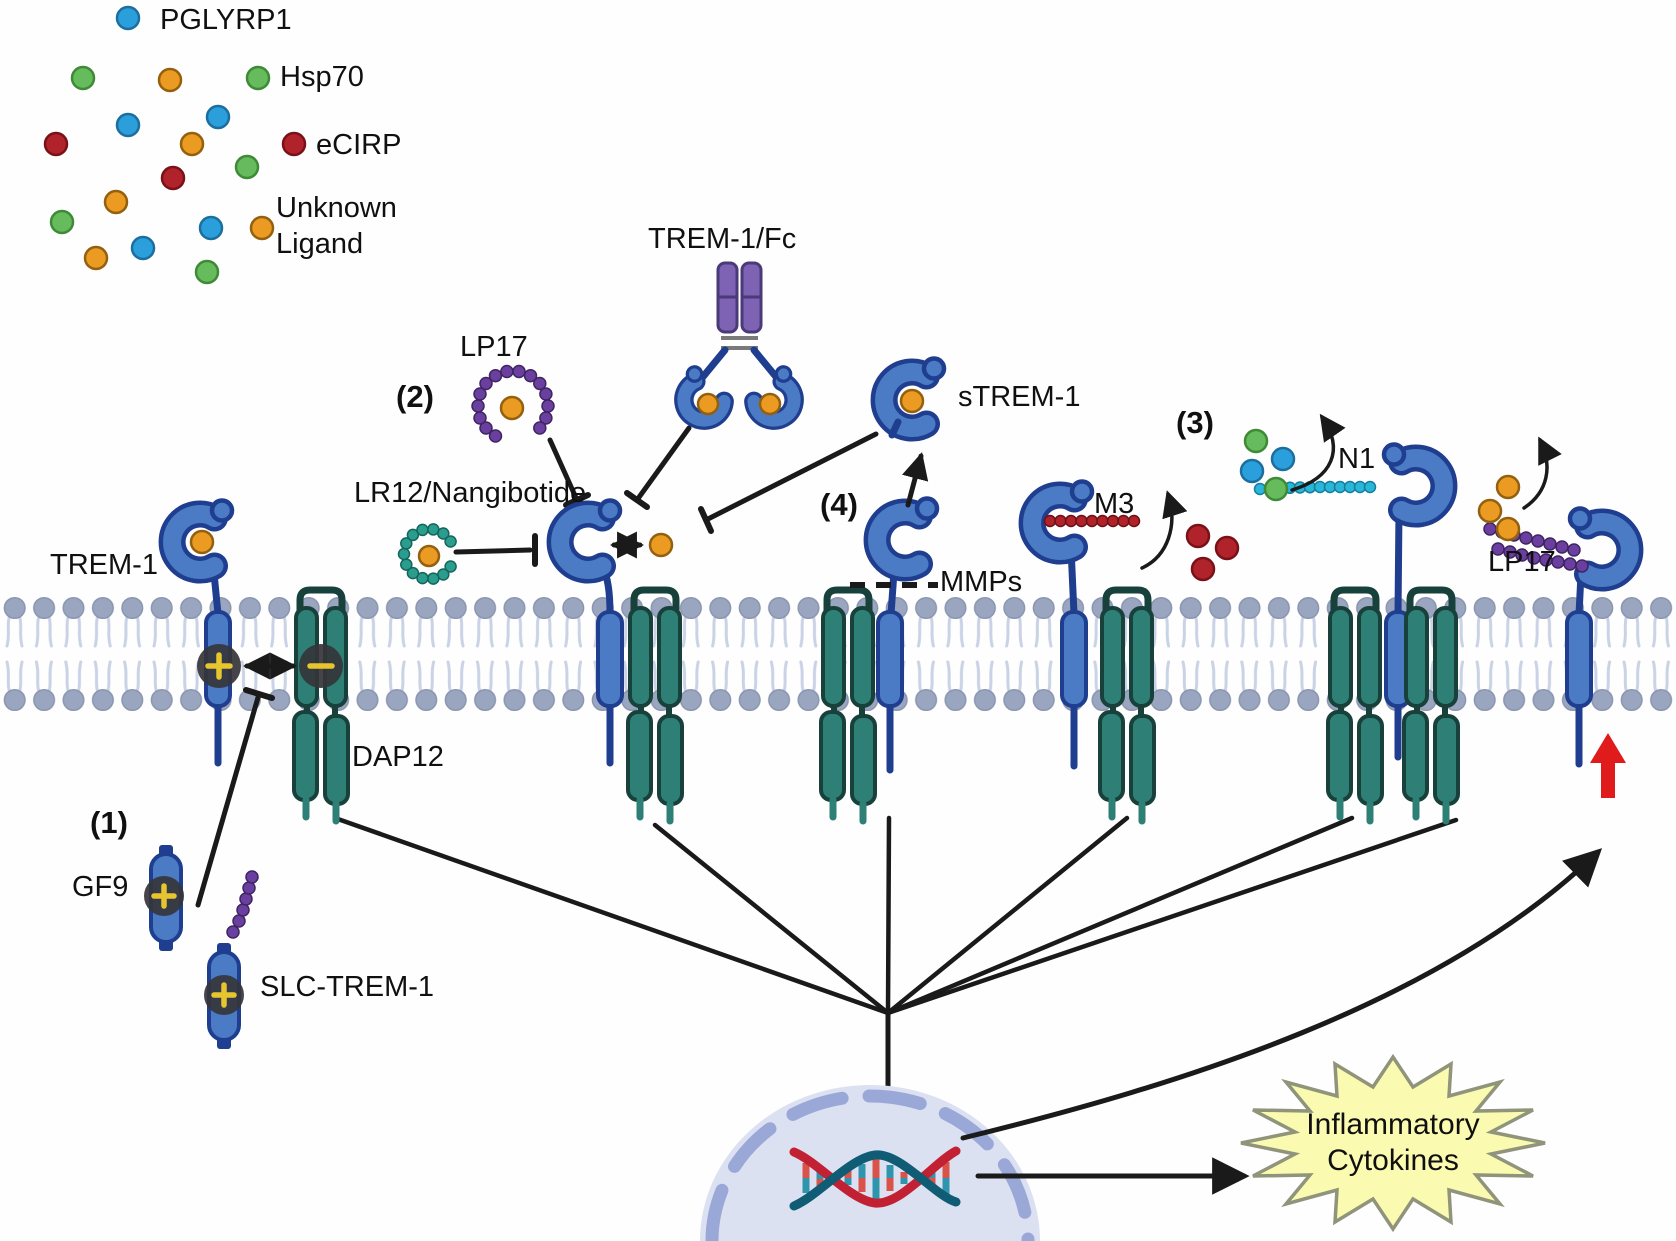 This screenshot has height=1241, width=1676. I want to click on ecirp-release-arrow, so click(1164, 530).